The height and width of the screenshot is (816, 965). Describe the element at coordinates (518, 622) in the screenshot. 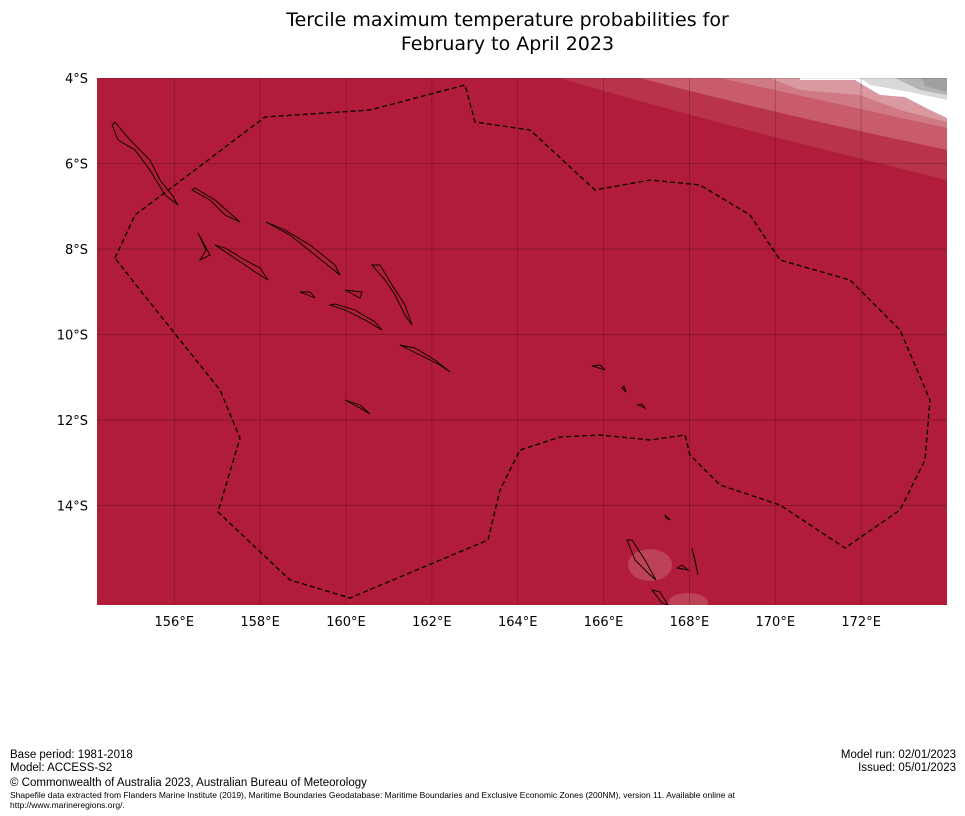

I see `lon-tick-label: 164°E` at that location.